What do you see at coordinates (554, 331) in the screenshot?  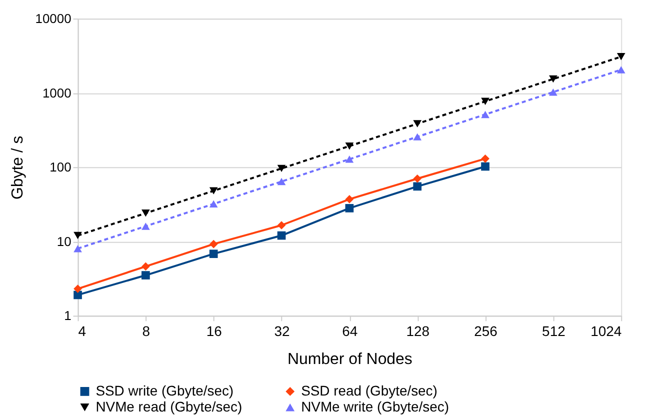 I see `x-tick-label: 512` at bounding box center [554, 331].